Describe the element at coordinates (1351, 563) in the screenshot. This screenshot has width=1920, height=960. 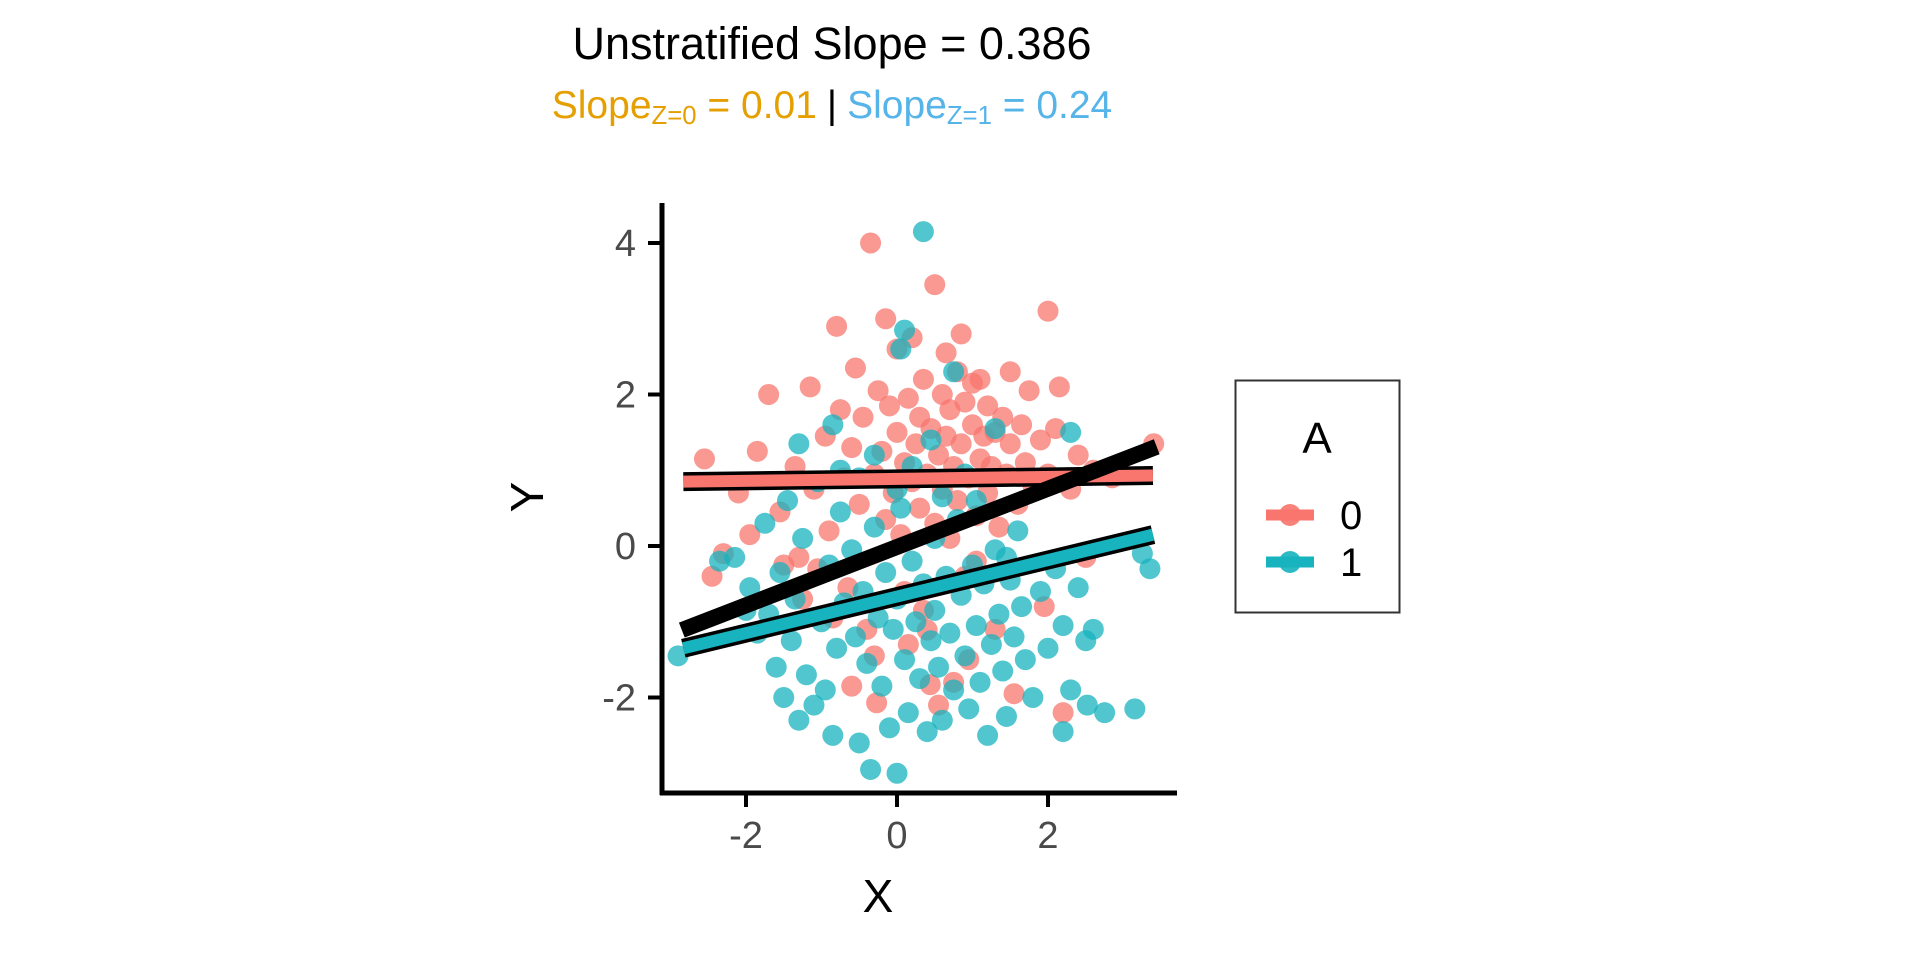
I see `legend-item-label: 1` at that location.